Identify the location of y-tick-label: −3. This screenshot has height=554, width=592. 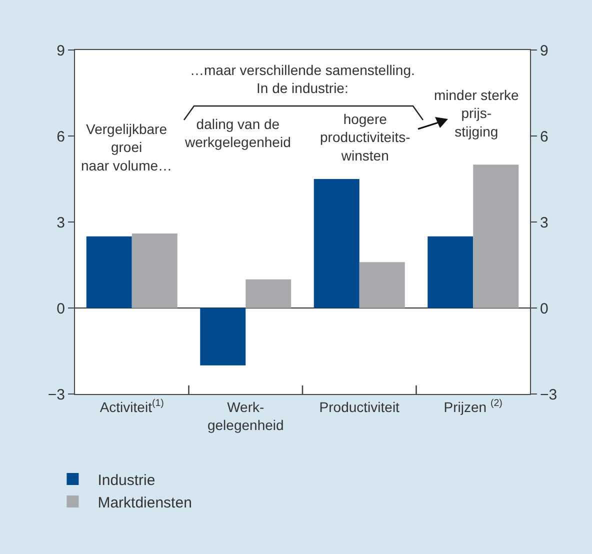
(56, 395).